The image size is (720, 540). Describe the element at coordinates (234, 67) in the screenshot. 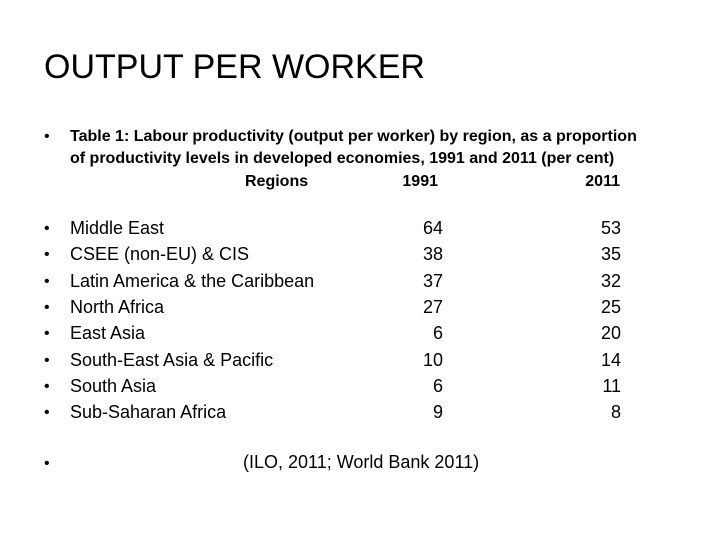

I see `slide-title: OUTPUT PER WORKER` at that location.